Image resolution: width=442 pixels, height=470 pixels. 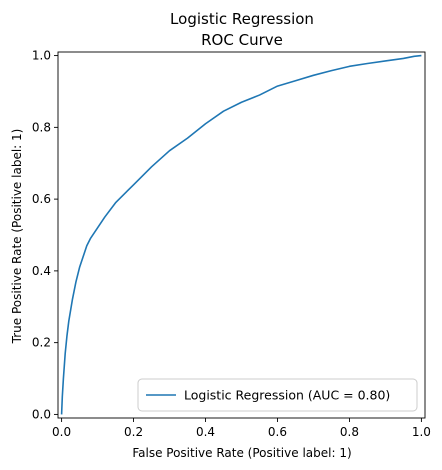 I want to click on x-tick-label-4: 0.8, so click(x=349, y=432).